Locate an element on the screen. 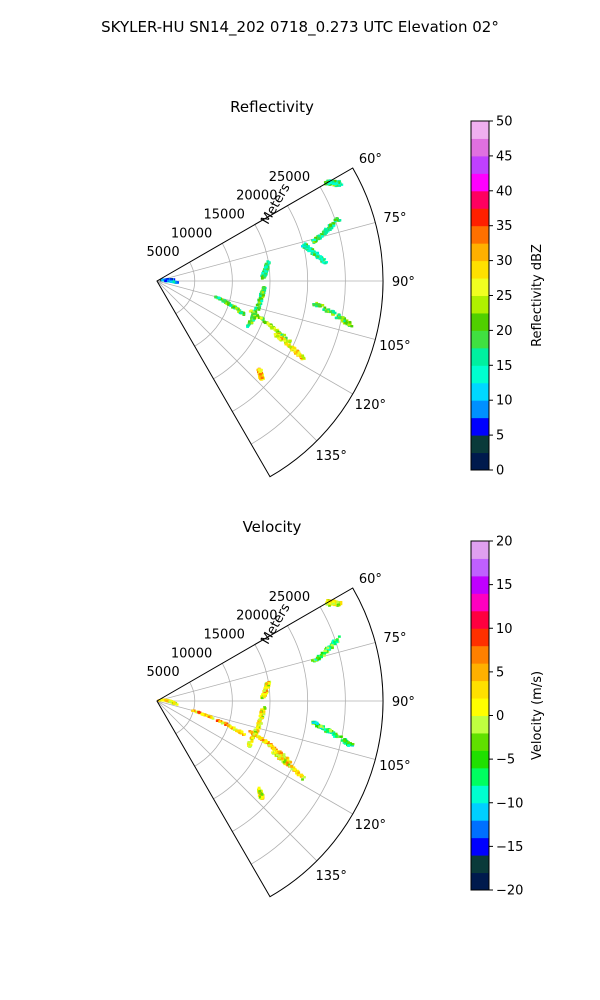  panel-title: Reflectivity is located at coordinates (272, 107).